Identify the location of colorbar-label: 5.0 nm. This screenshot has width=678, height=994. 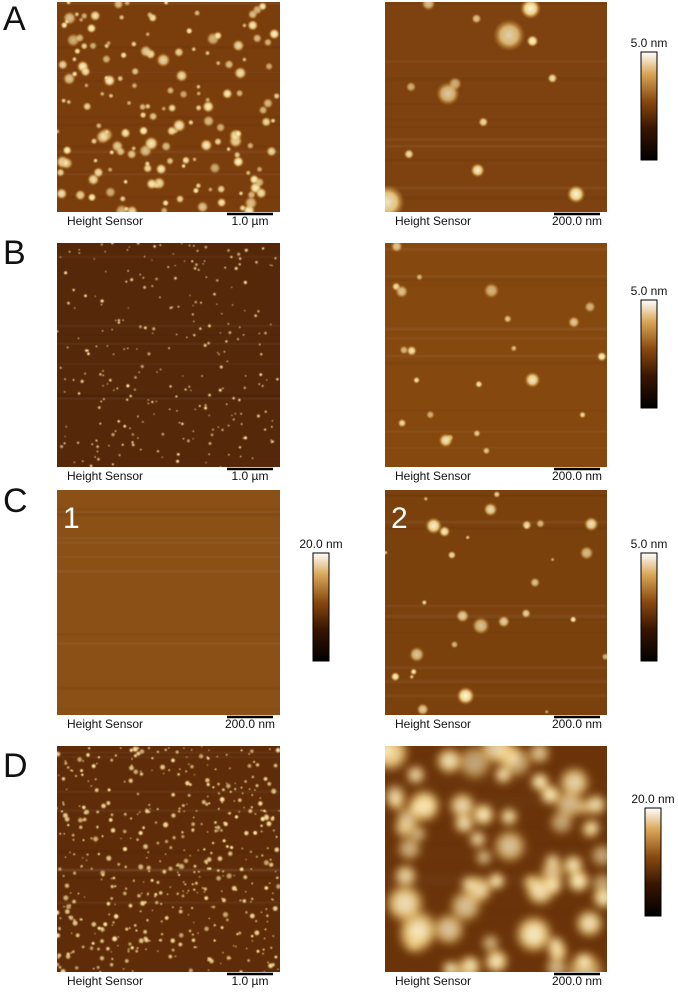
(649, 544).